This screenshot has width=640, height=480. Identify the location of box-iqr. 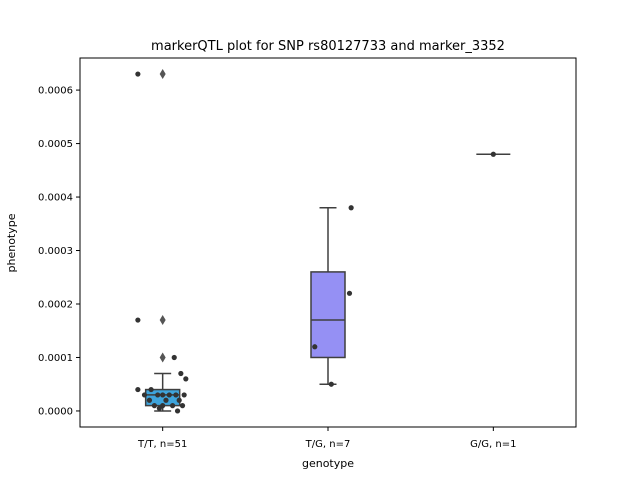
(328, 315).